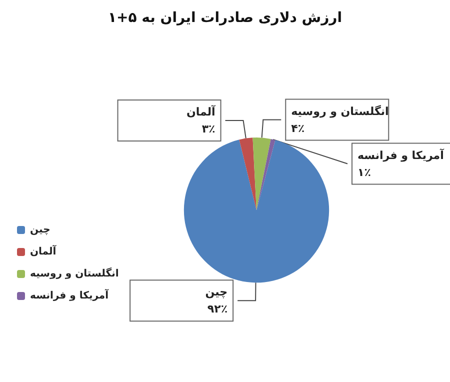  I want to click on data-label: ۹۲٪, so click(217, 309).